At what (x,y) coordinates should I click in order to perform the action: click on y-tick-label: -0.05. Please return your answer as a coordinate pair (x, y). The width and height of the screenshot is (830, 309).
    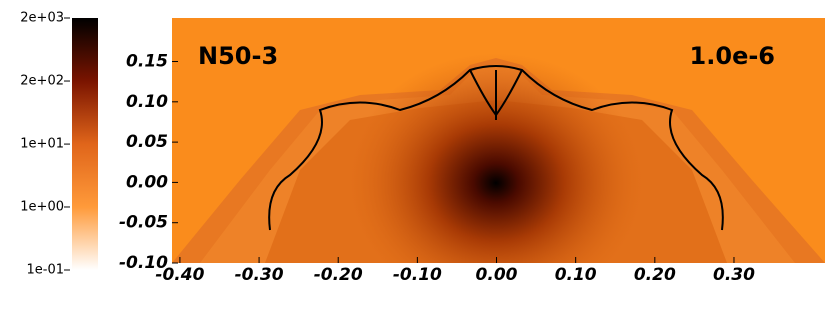
    Looking at the image, I should click on (143, 223).